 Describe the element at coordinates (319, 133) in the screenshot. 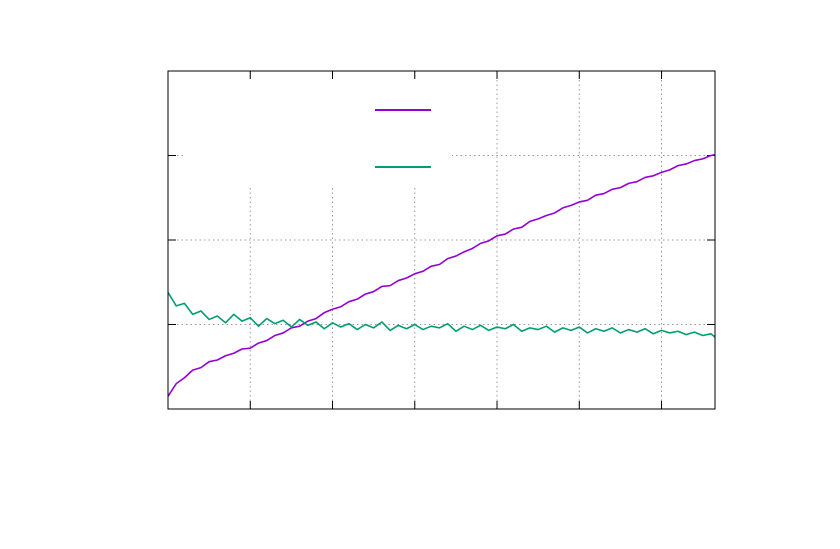

I see `legend-box` at that location.